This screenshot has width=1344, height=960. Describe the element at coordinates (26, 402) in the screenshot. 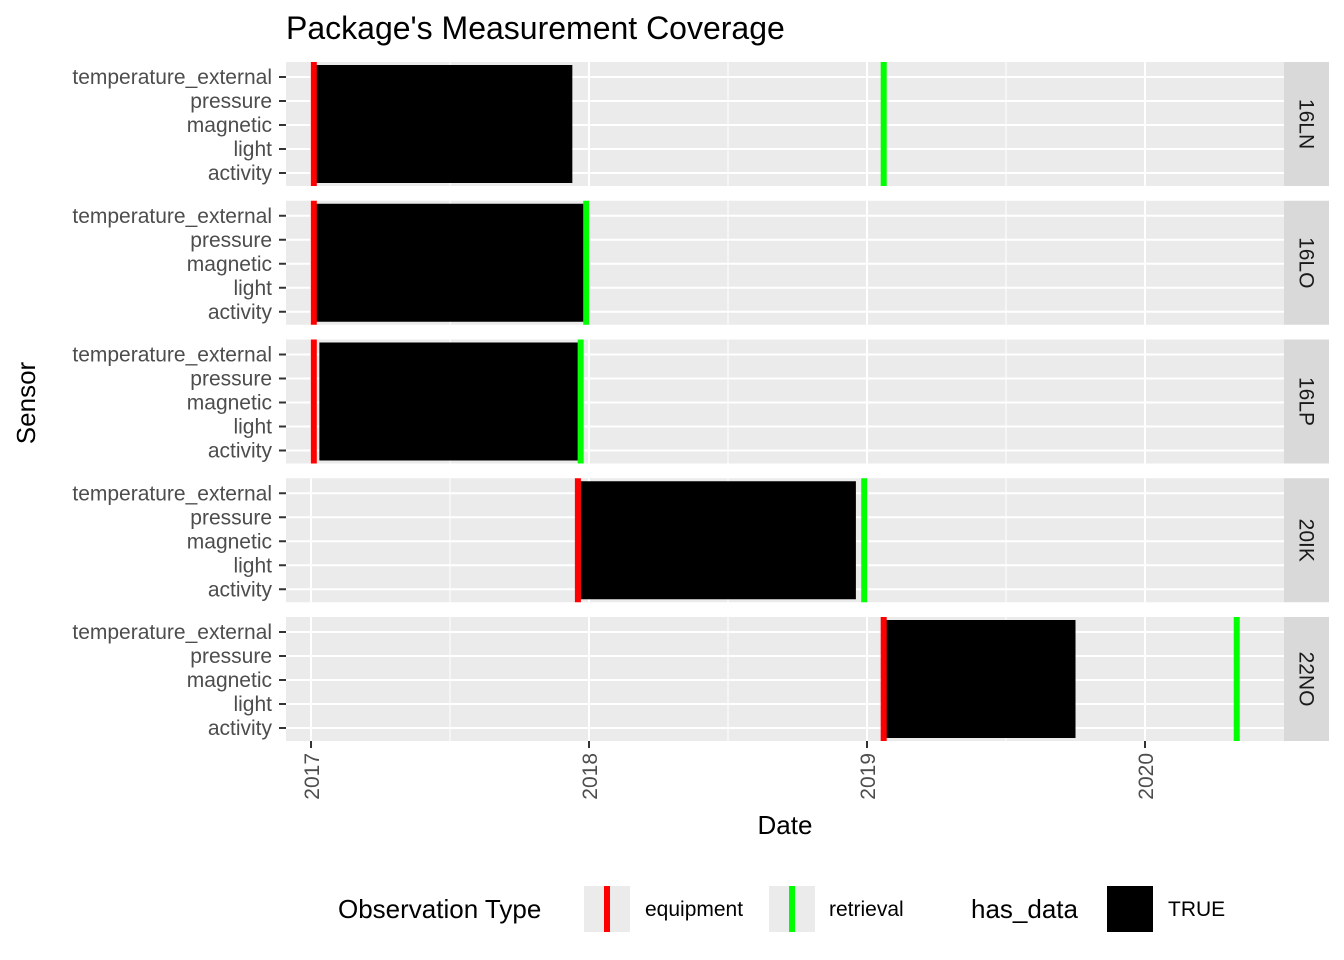

I see `y-axis-title: Sensor` at that location.